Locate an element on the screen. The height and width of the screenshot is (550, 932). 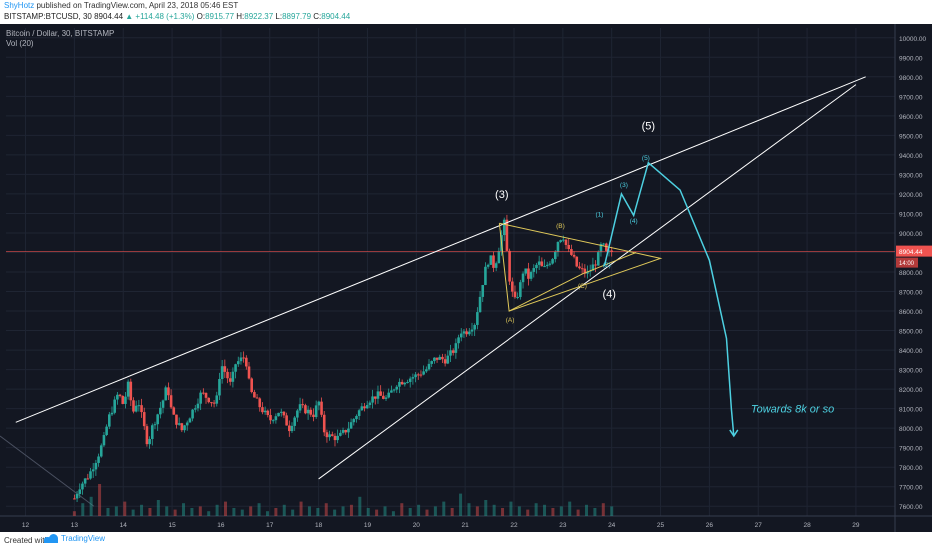
price-badge-label: 8904.44 is located at coordinates (911, 252).